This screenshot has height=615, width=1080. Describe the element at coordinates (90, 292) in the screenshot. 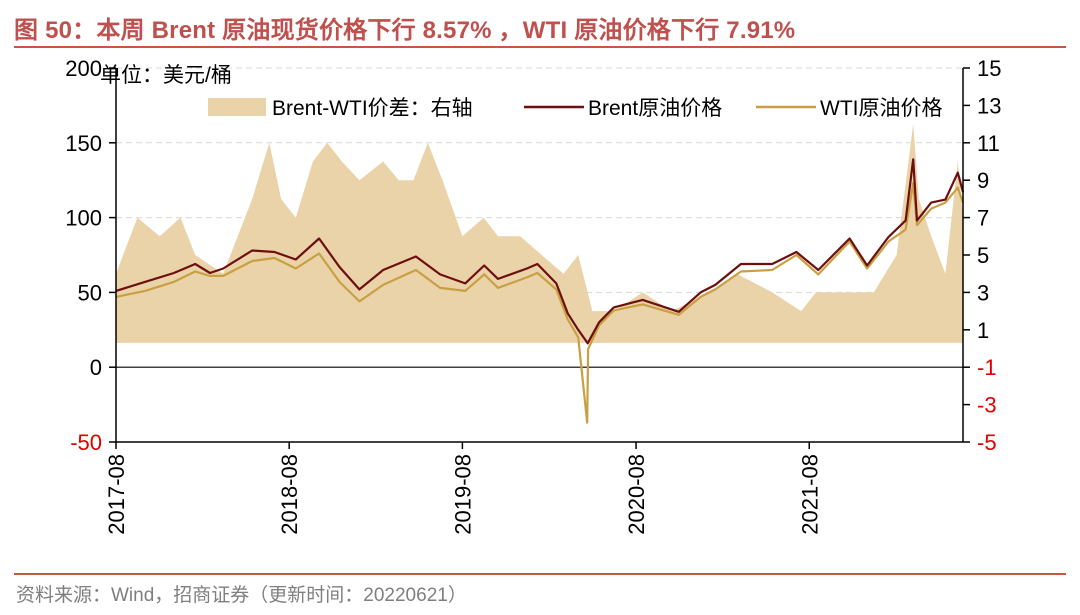

I see `left-tick-label: 50` at that location.